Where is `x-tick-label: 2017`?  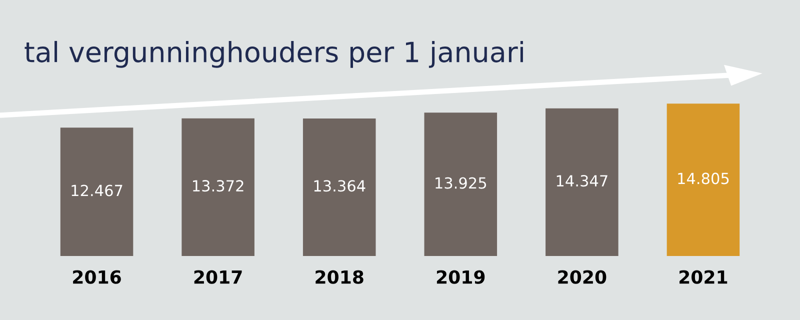
x-tick-label: 2017 is located at coordinates (218, 277).